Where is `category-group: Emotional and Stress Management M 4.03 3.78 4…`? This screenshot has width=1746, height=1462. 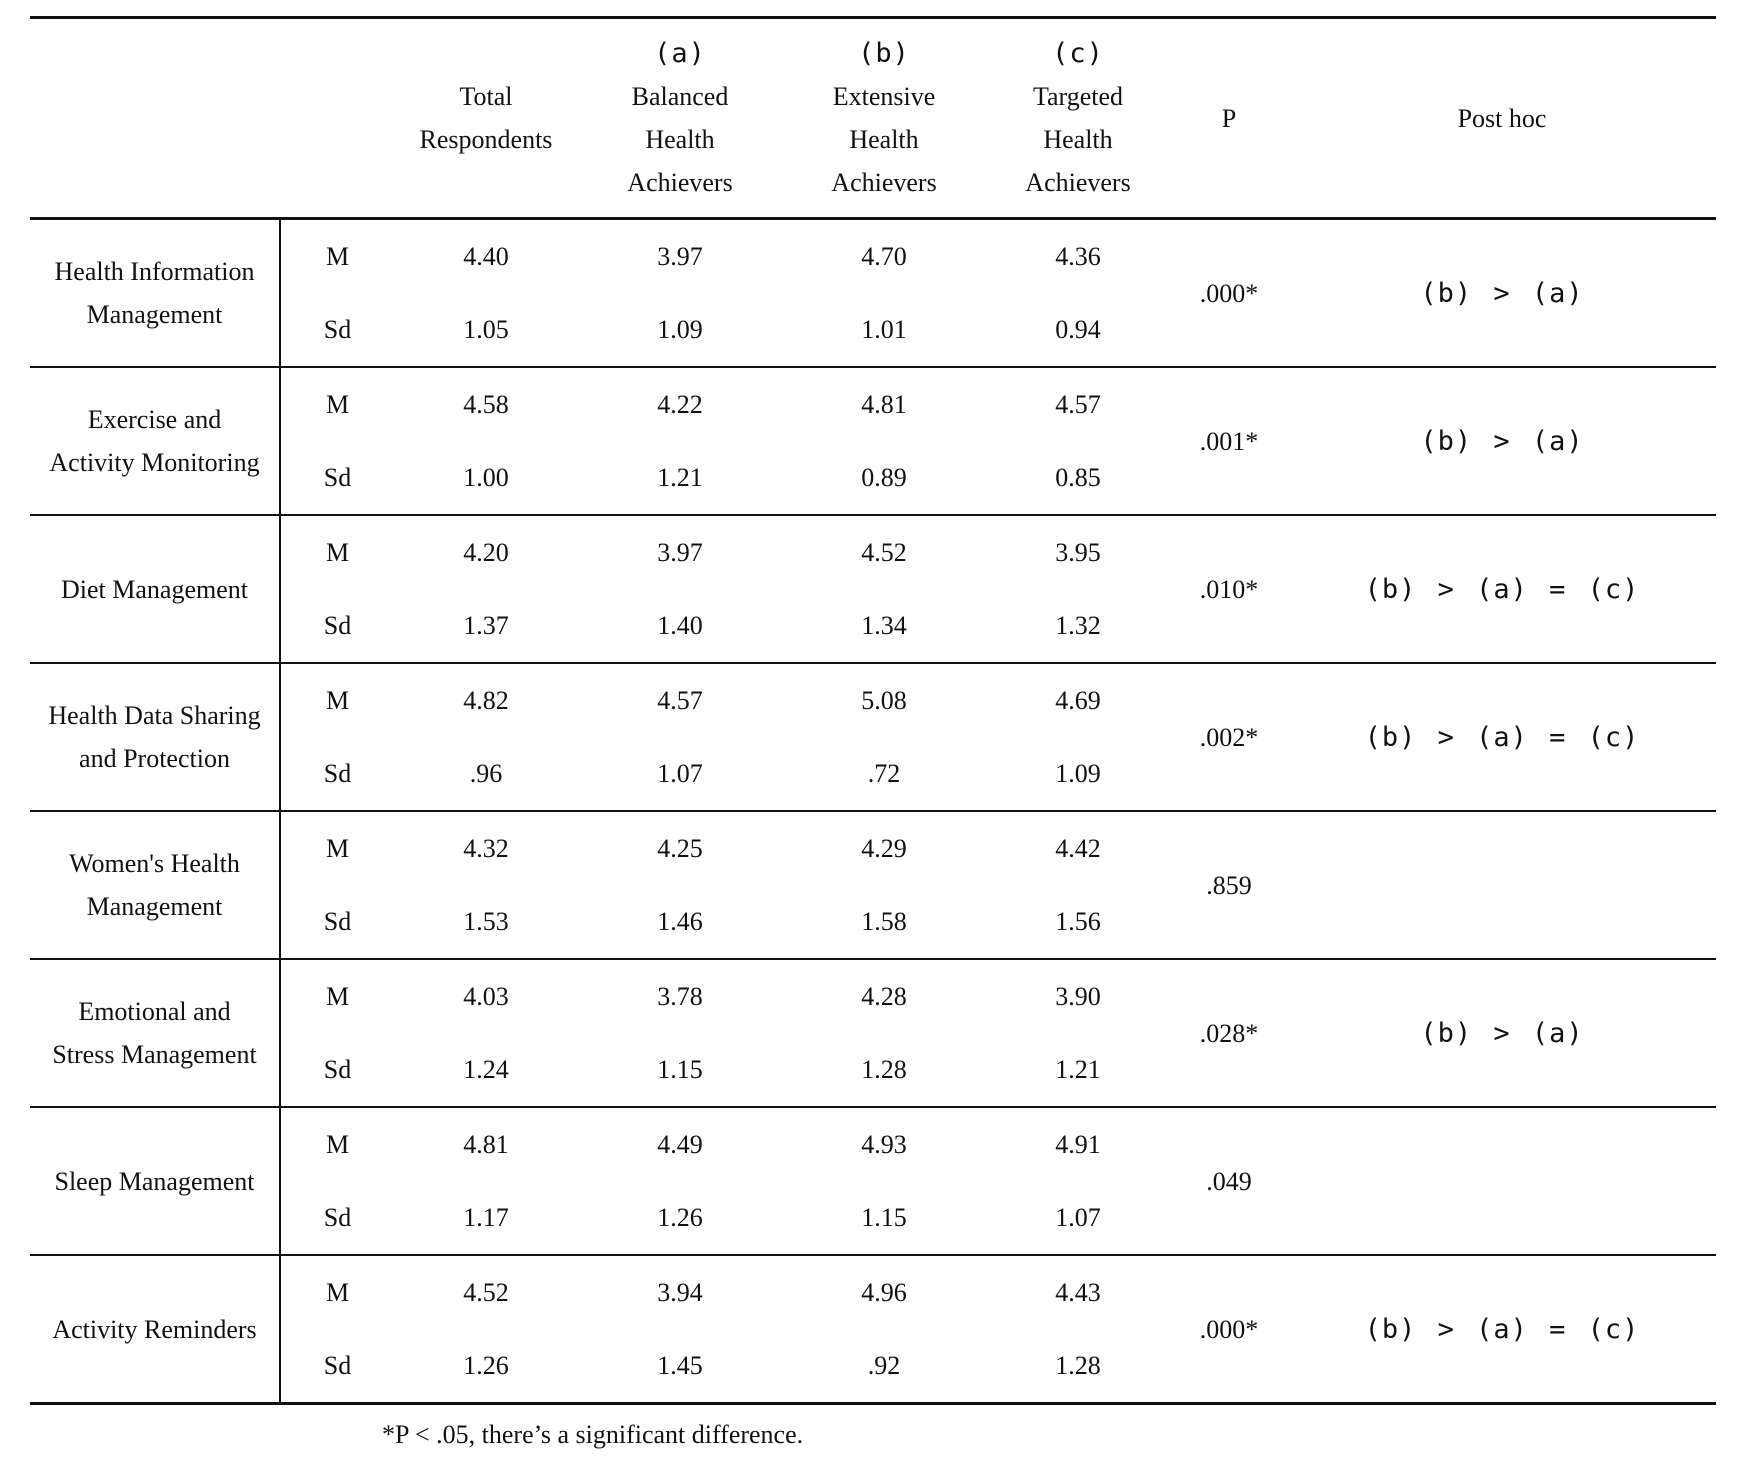
category-group: Emotional and Stress Management M 4.03 3.78 4… is located at coordinates (873, 1033).